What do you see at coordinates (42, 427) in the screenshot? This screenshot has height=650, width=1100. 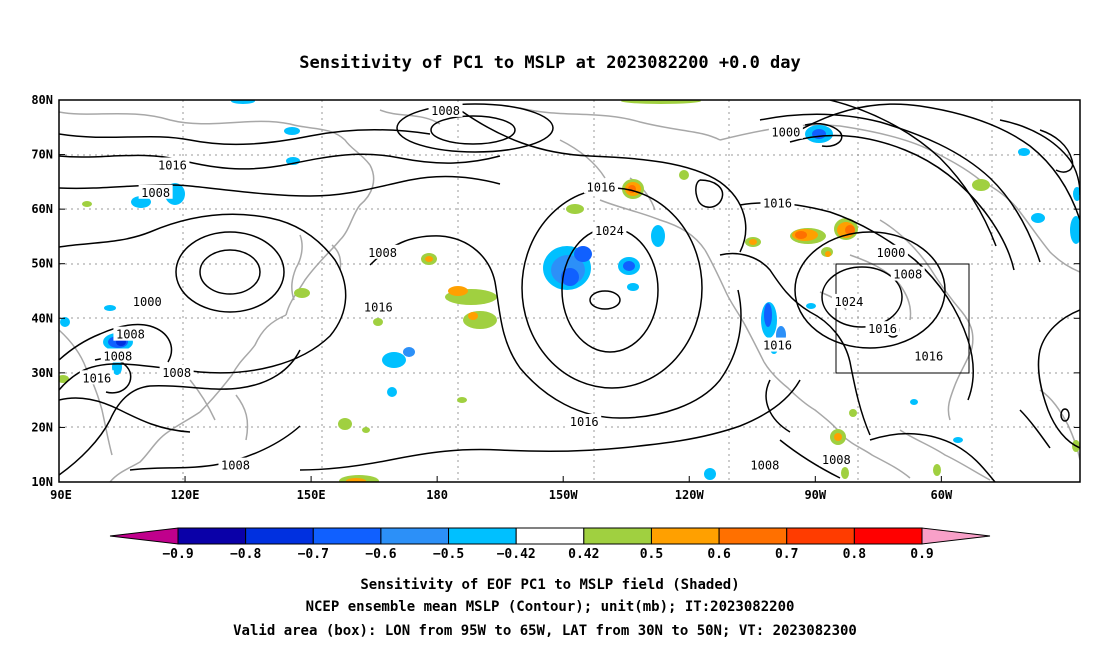 I see `lat-label: 20N` at bounding box center [42, 427].